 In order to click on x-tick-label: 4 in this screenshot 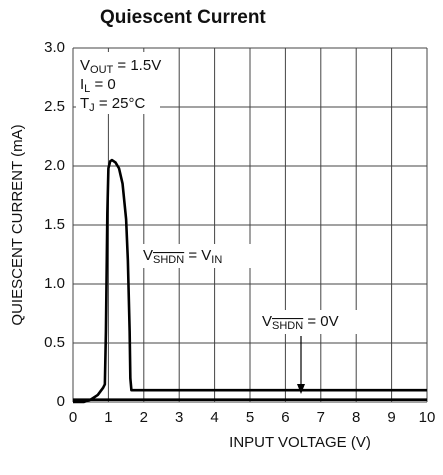, I will do `click(214, 417)`.